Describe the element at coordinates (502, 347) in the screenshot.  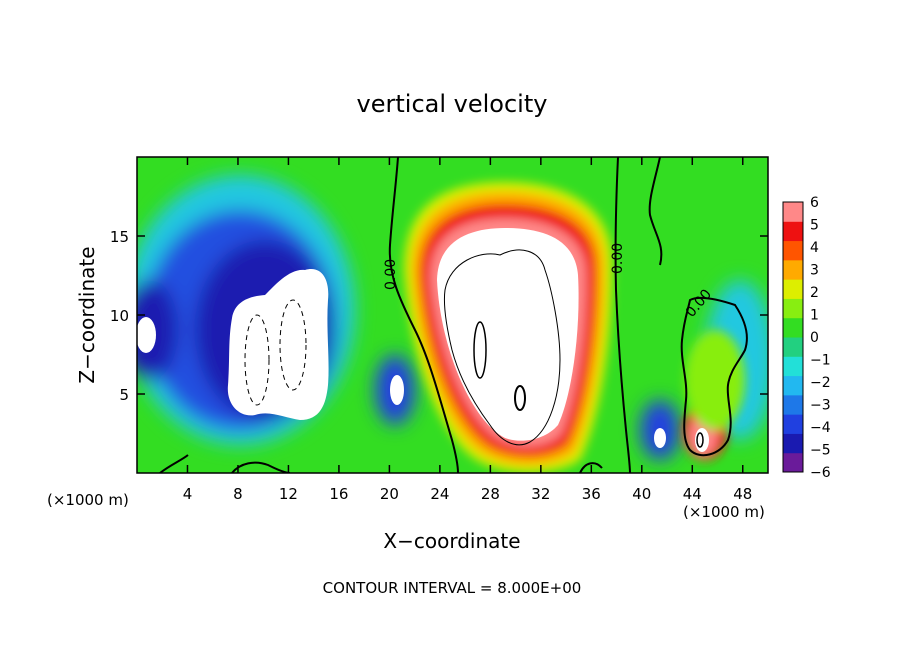
I see `updraft-inner-contour` at that location.